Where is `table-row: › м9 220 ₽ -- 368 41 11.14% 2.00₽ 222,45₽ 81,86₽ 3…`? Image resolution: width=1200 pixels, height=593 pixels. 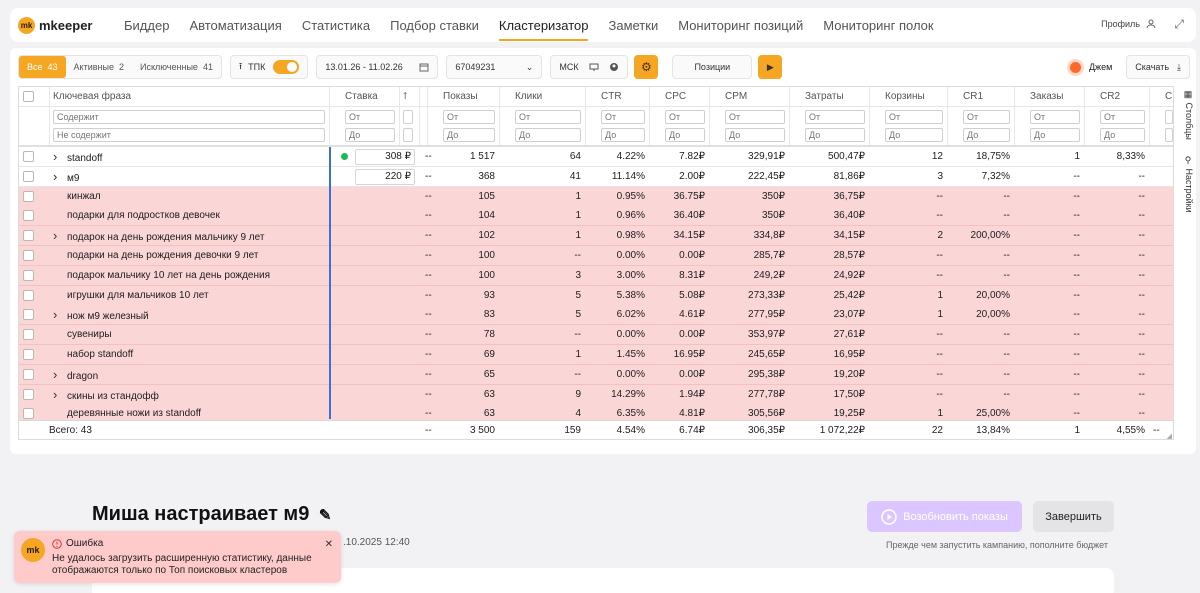
table-row: › м9 220 ₽ -- 368 41 11.14% 2.00₽ 222,45₽ 81,86₽ 3… is located at coordinates (596, 176).